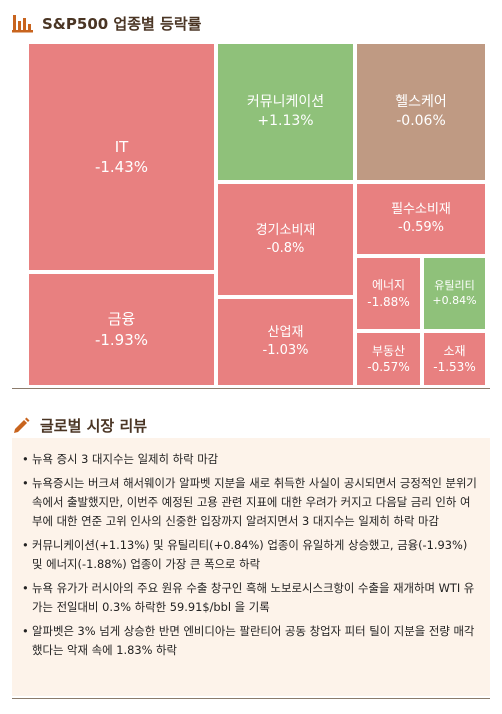  What do you see at coordinates (388, 367) in the screenshot?
I see `tile-value: -0.57%` at bounding box center [388, 367].